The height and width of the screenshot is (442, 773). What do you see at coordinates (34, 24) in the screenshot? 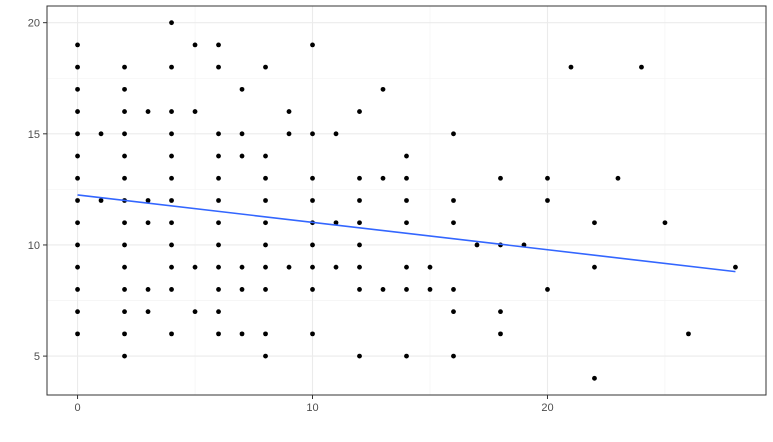
I see `y-tick-label: 20` at bounding box center [34, 24].